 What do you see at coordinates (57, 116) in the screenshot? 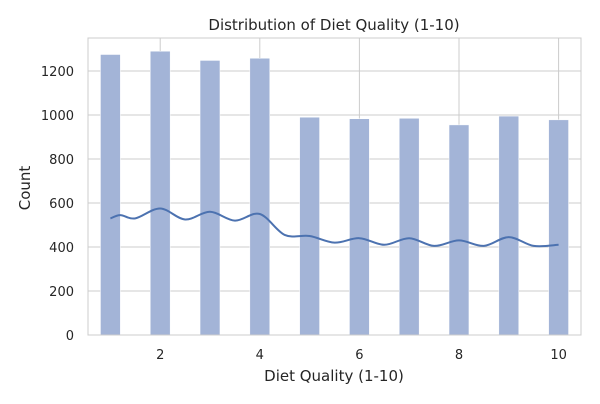
I see `y-tick-label: 1000` at bounding box center [57, 116].